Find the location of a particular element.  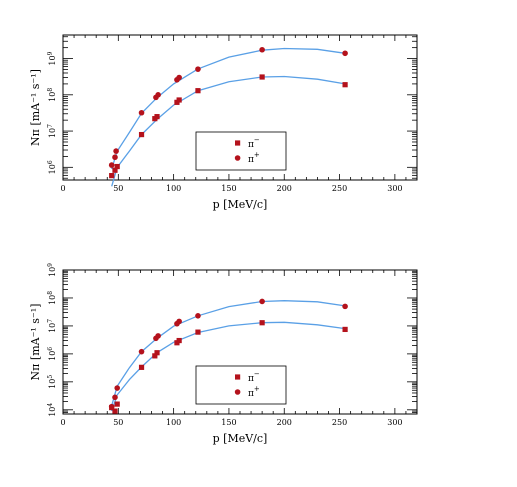

y-tick-label: 109 is located at coordinates (52, 58).